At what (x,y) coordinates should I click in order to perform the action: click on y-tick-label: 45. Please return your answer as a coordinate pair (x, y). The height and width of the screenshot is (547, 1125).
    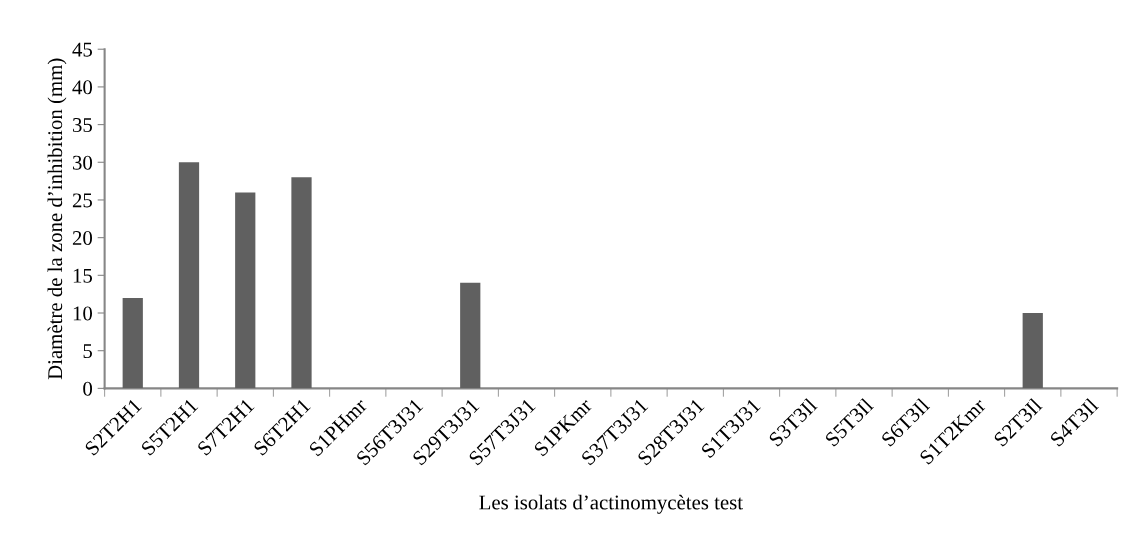
    Looking at the image, I should click on (82, 49).